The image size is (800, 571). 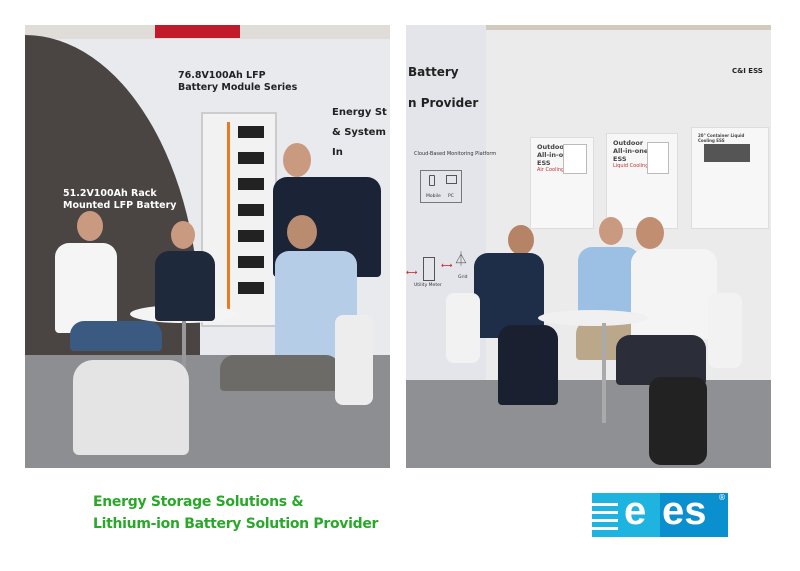 What do you see at coordinates (593, 318) in the screenshot?
I see `table` at bounding box center [593, 318].